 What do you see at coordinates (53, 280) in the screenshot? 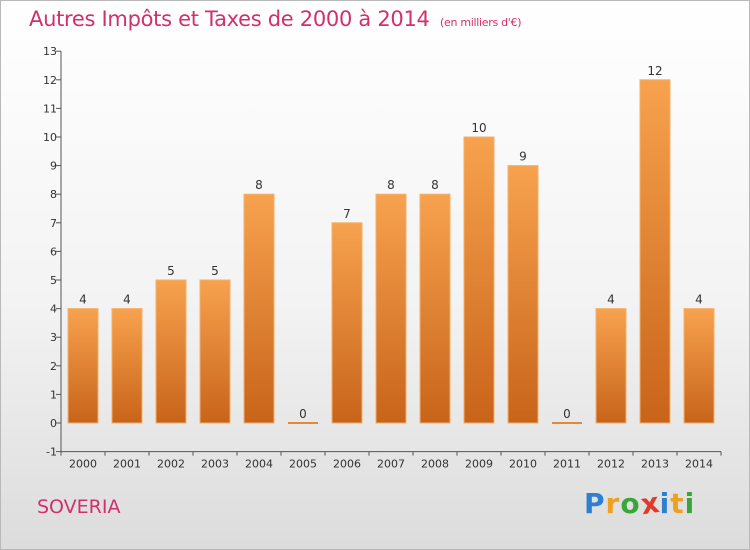
I see `y-tick-label: 5` at bounding box center [53, 280].